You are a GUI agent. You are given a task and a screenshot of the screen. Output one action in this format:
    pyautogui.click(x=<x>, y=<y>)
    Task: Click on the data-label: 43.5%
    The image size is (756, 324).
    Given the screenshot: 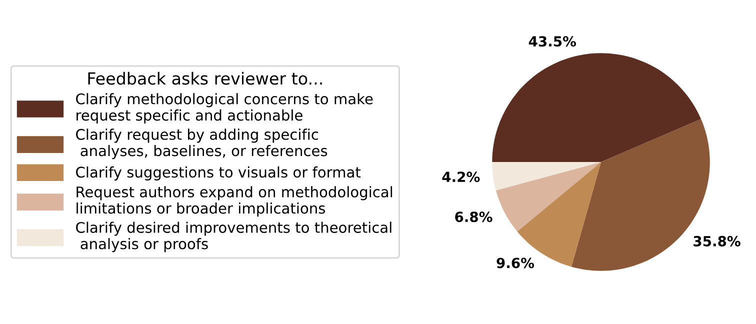 What is the action you would take?
    pyautogui.click(x=552, y=41)
    